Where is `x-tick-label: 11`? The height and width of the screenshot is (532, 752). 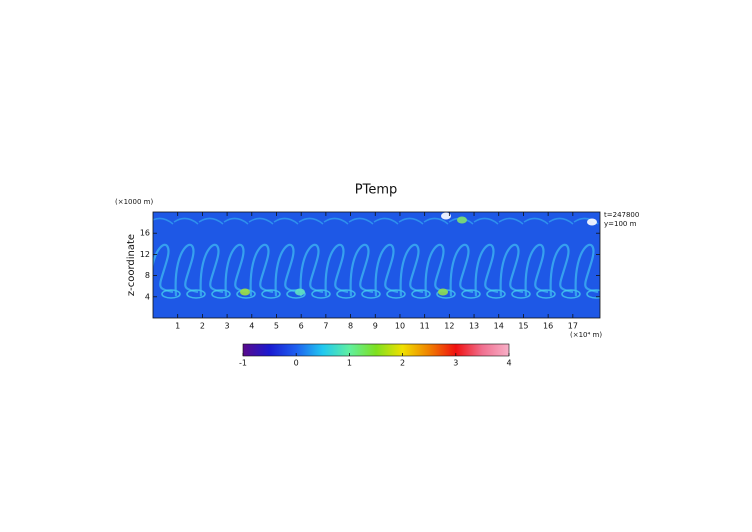 x-tick-label: 11 is located at coordinates (425, 326).